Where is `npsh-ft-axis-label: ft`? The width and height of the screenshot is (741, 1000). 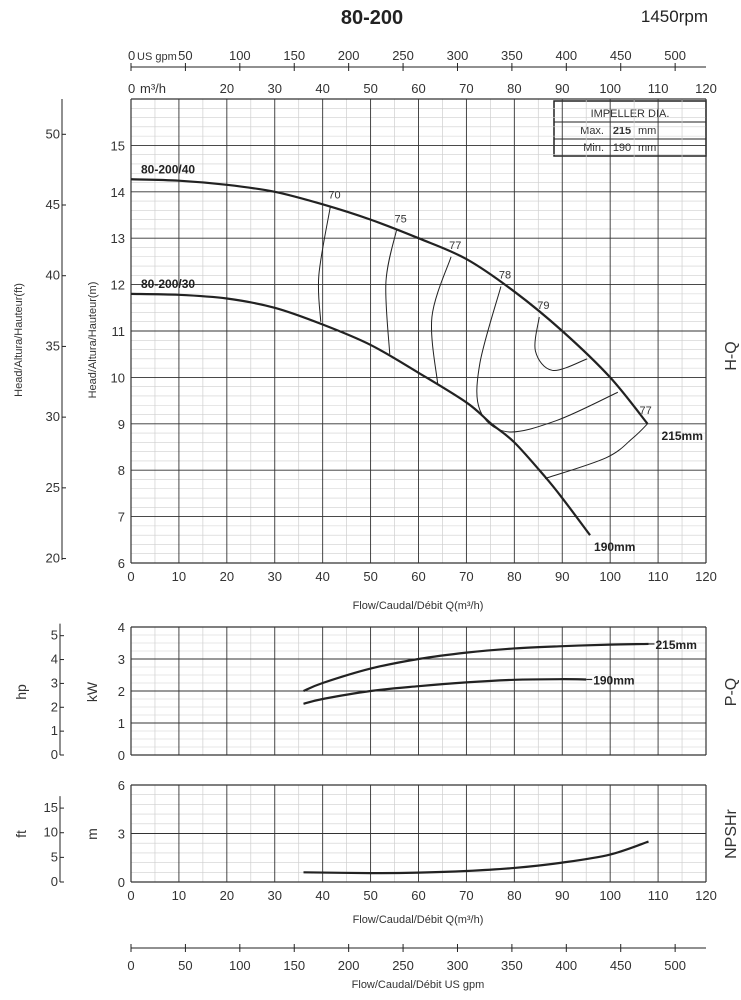
npsh-ft-axis-label: ft is located at coordinates (21, 834).